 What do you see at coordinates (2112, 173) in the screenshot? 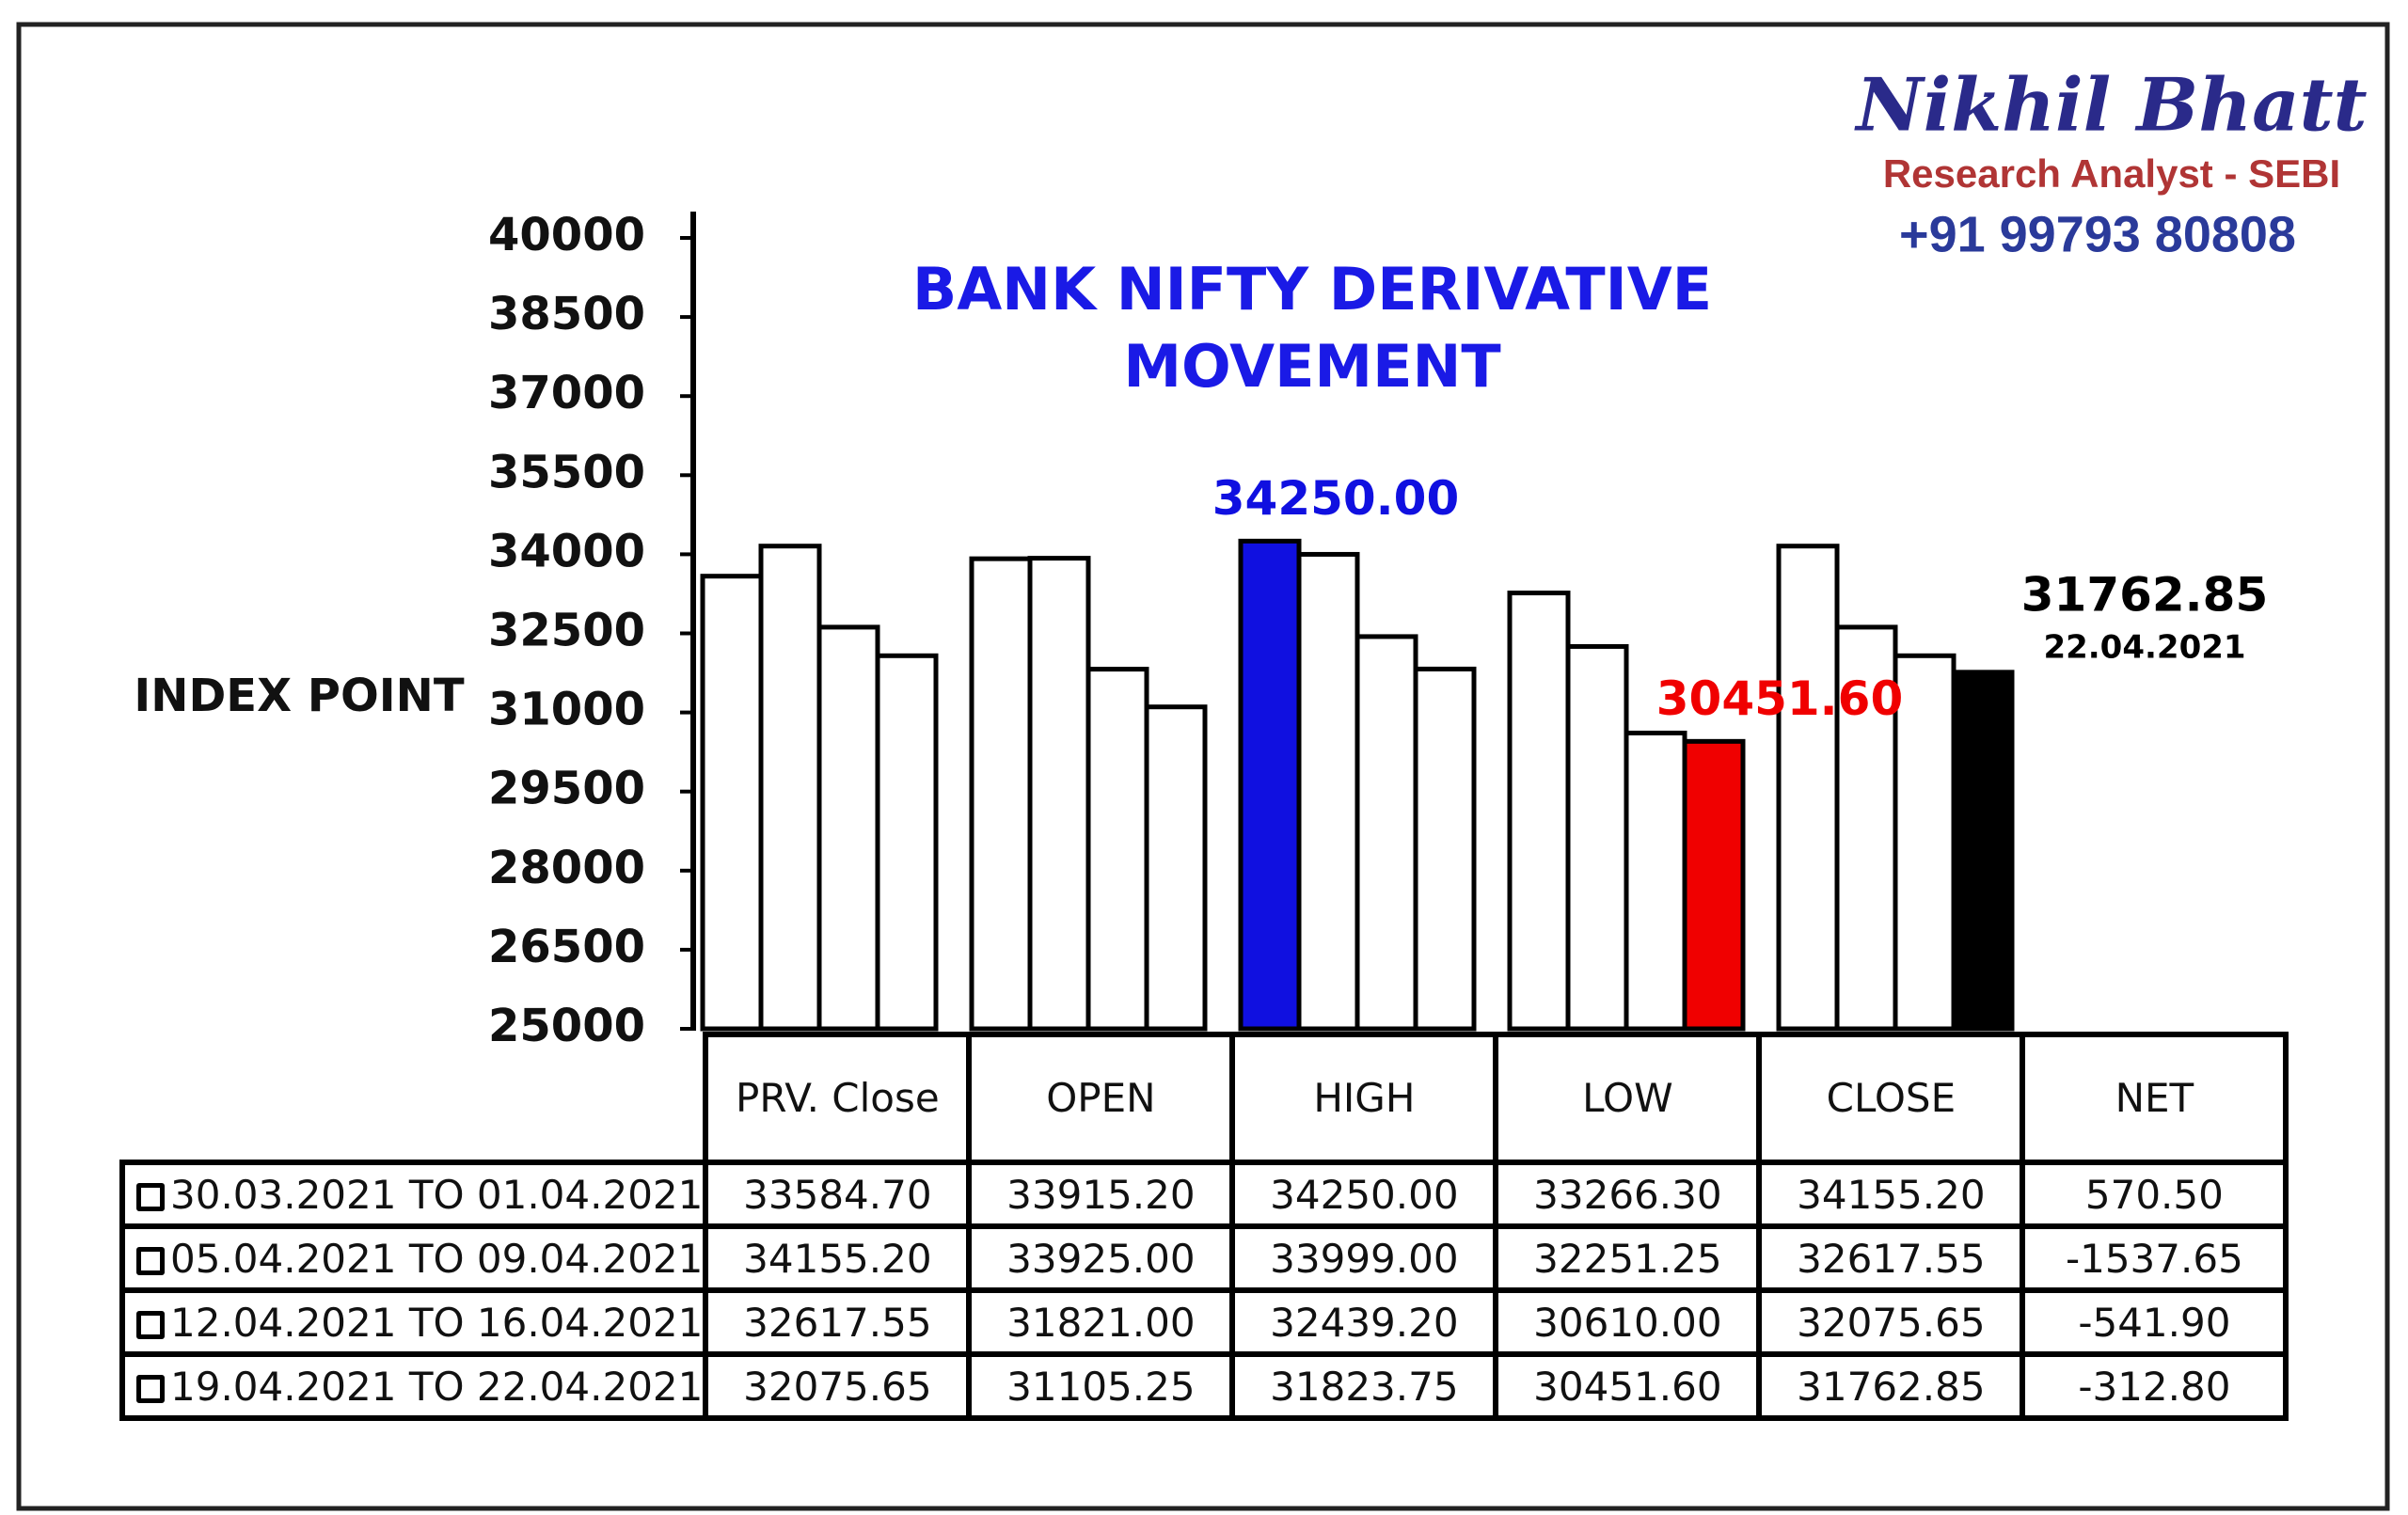
I see `brand-role: Research Analyst - SEBI` at bounding box center [2112, 173].